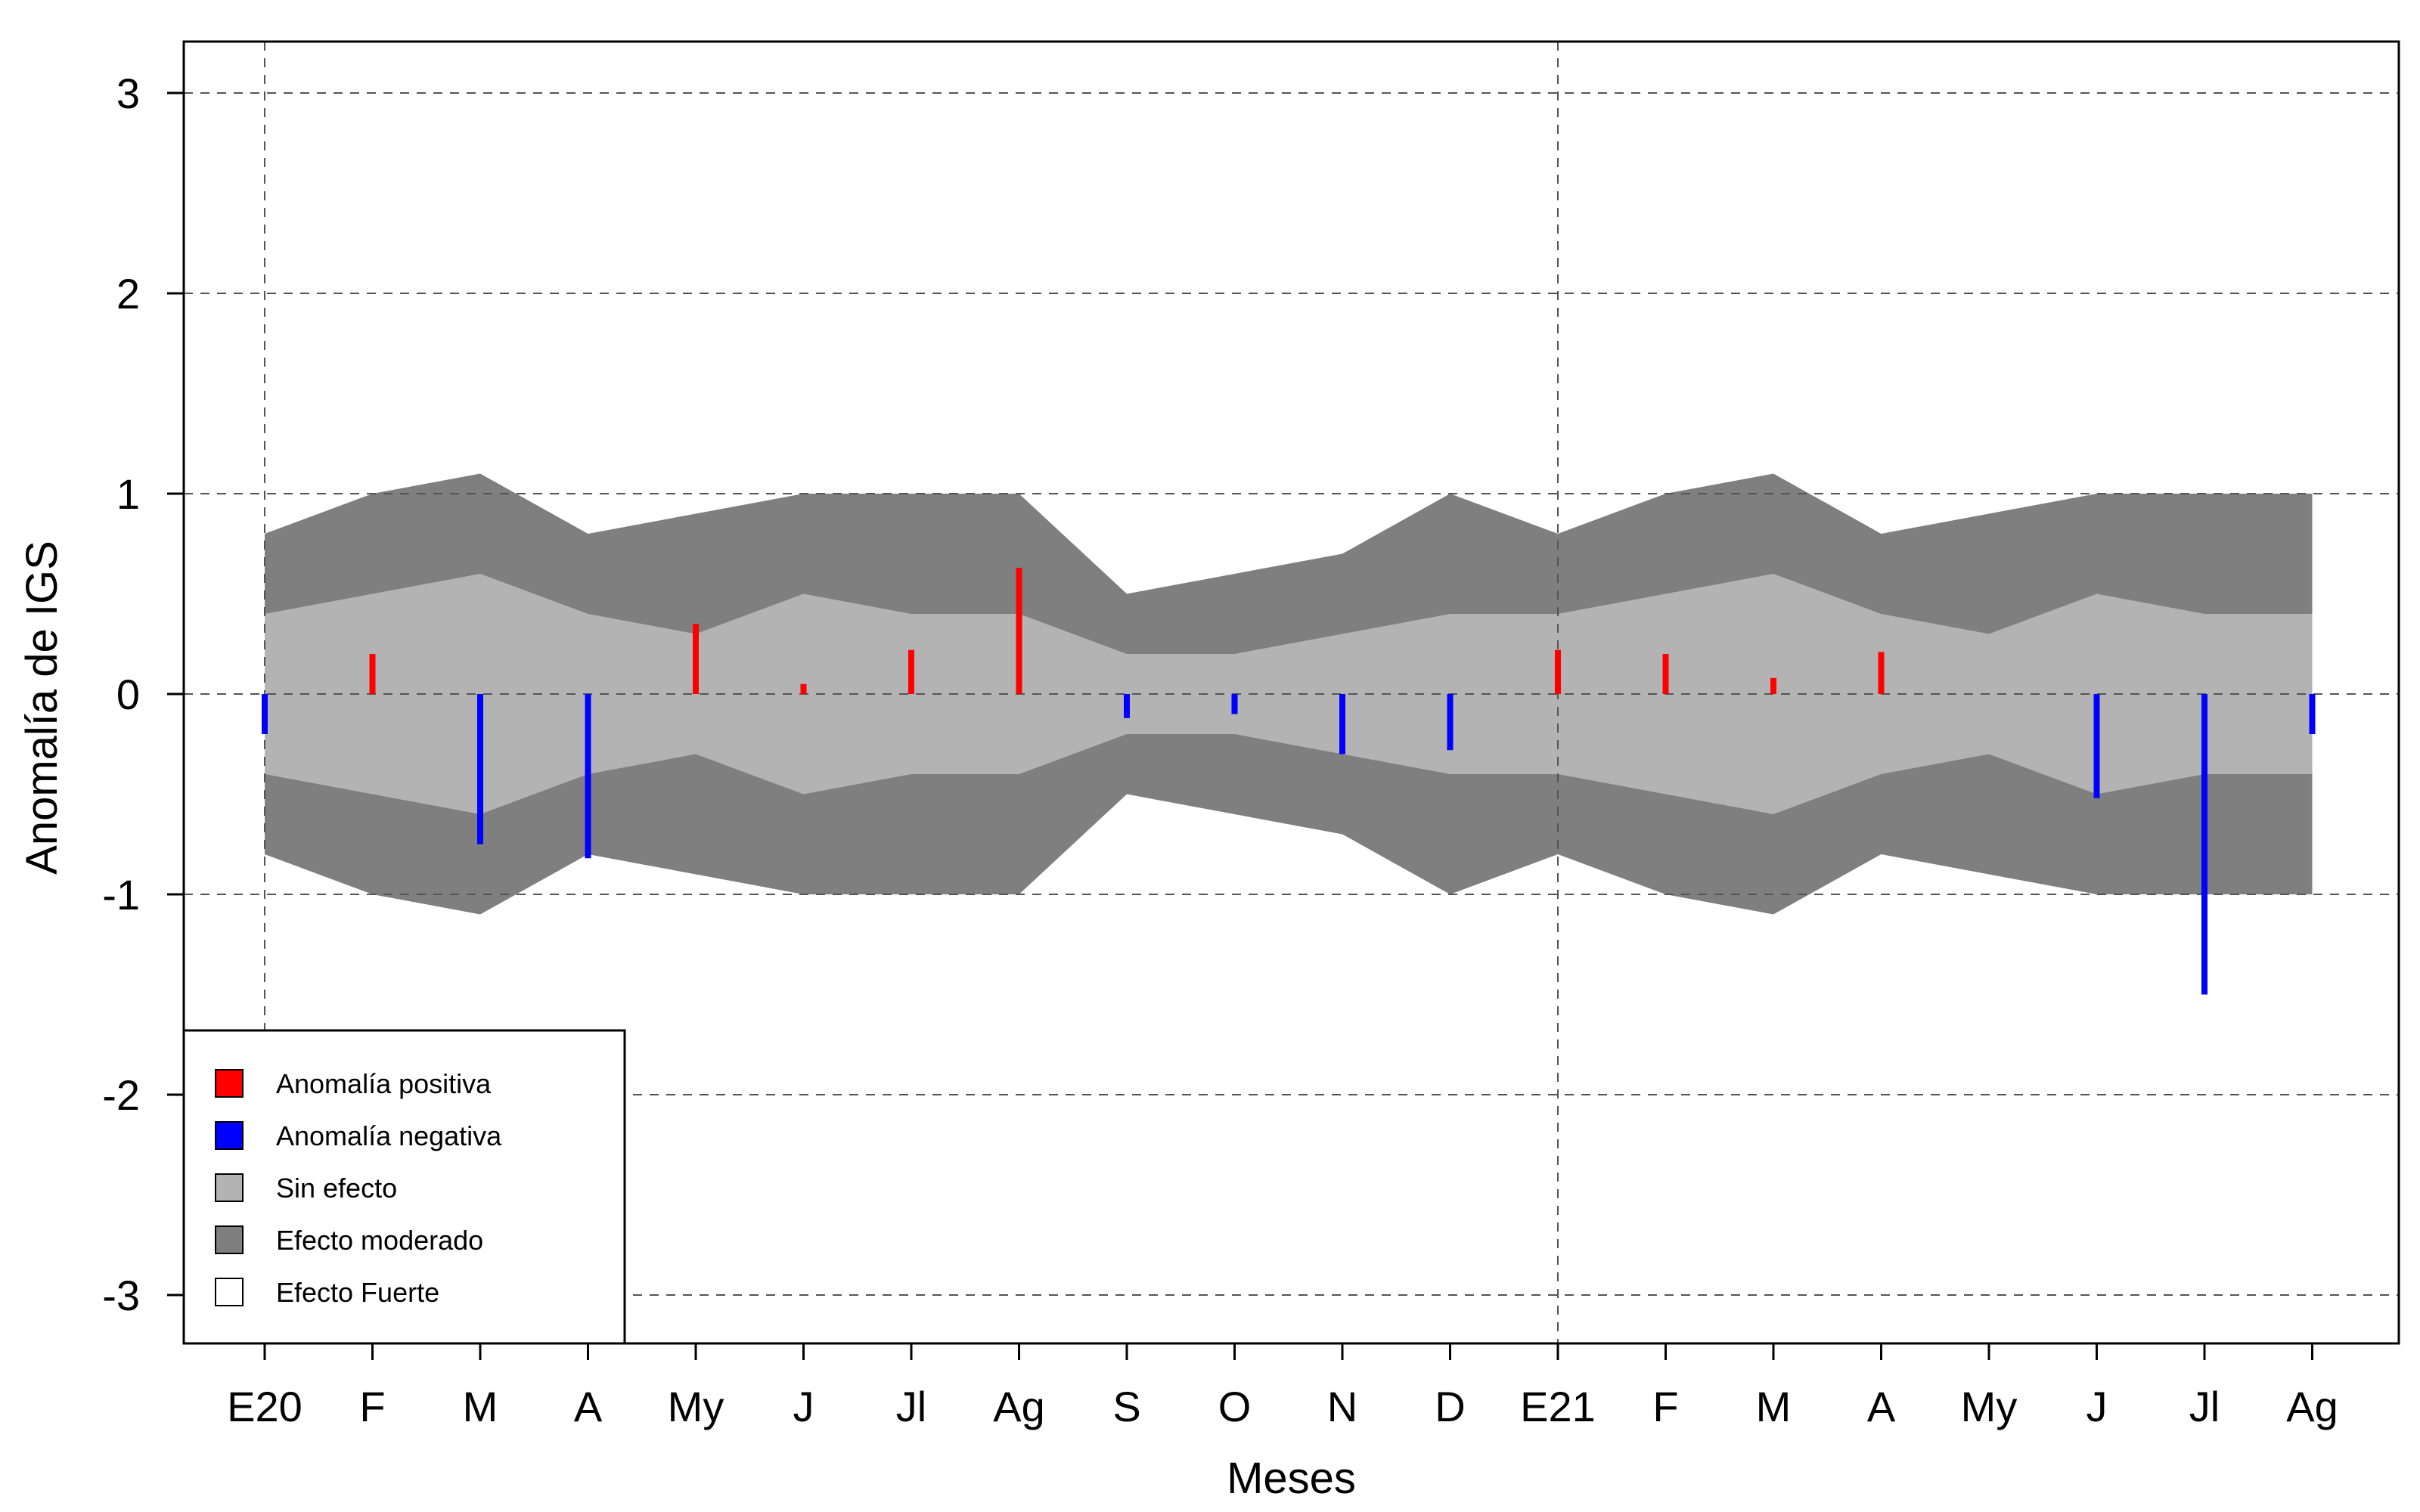 The image size is (2420, 1512). Describe the element at coordinates (128, 494) in the screenshot. I see `y-tick-label: 1` at that location.